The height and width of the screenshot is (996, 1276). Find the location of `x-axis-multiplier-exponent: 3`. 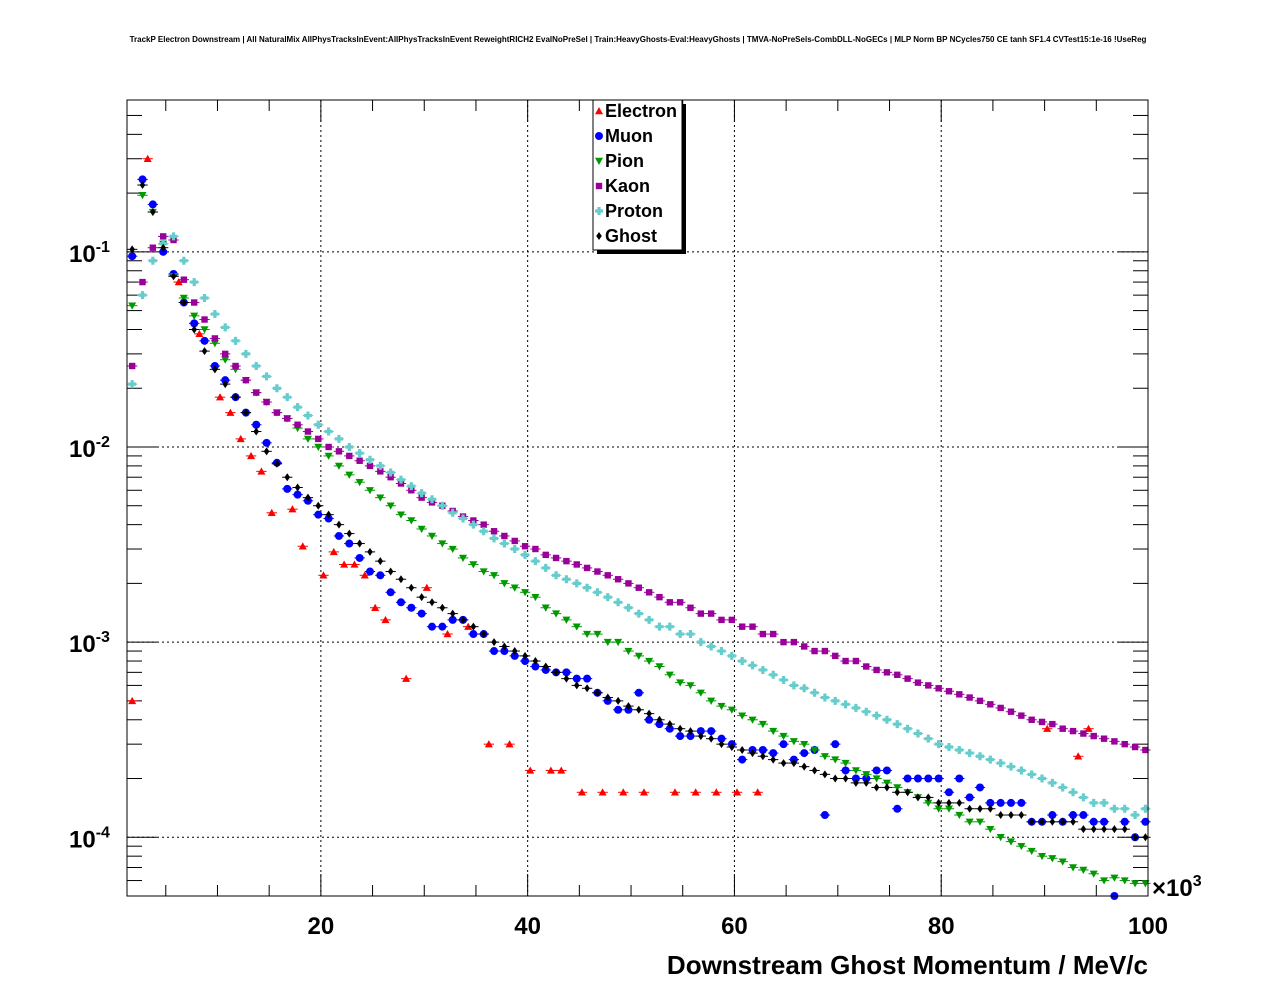

x-axis-multiplier-exponent: 3 is located at coordinates (1197, 881).